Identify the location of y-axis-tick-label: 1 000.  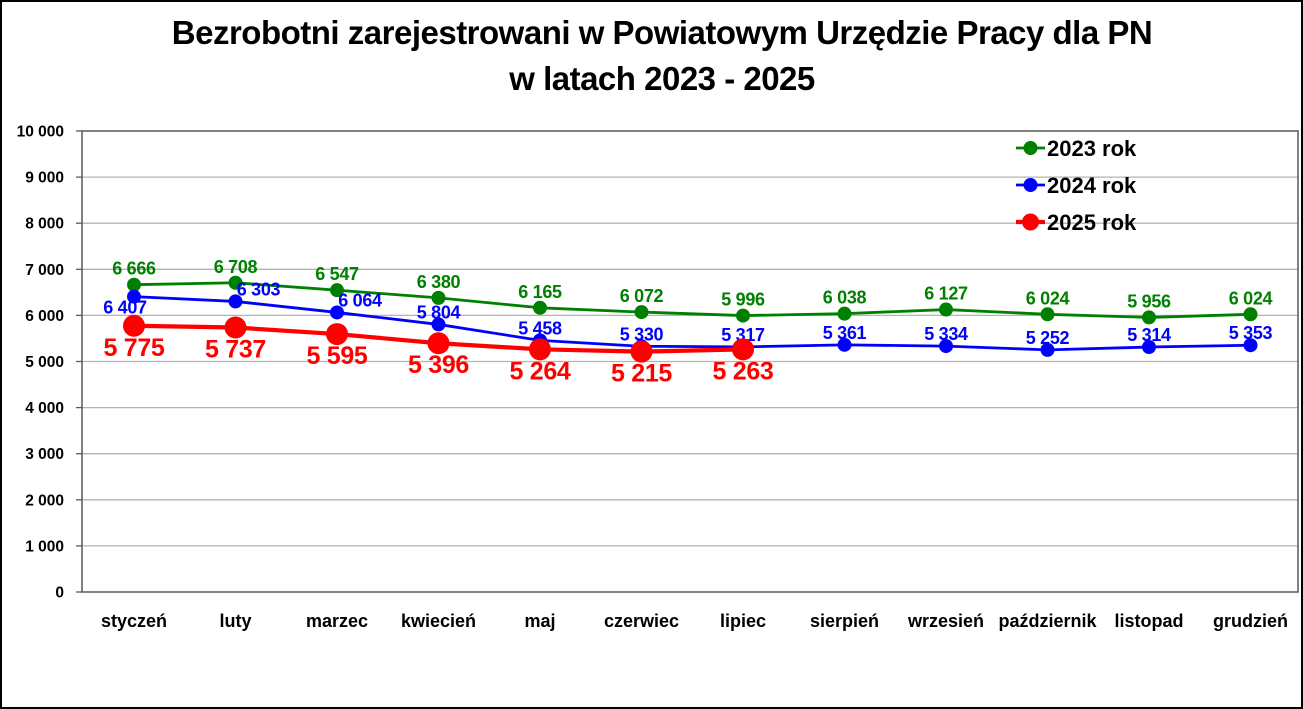
(44, 546).